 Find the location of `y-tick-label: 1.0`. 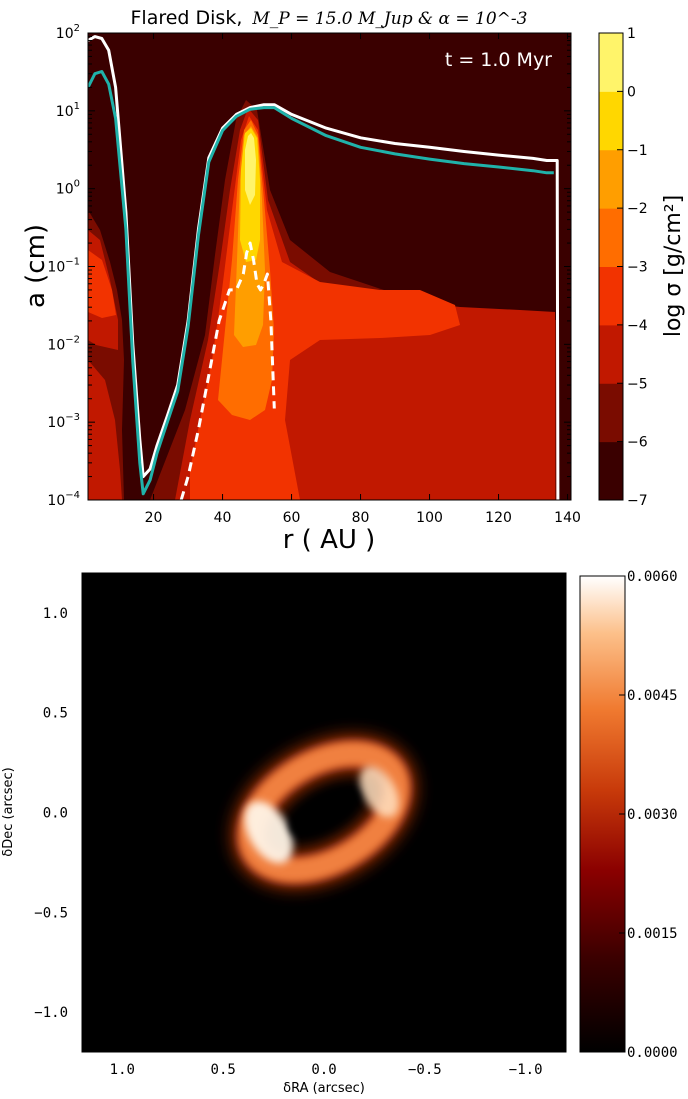

y-tick-label: 1.0 is located at coordinates (55, 614).